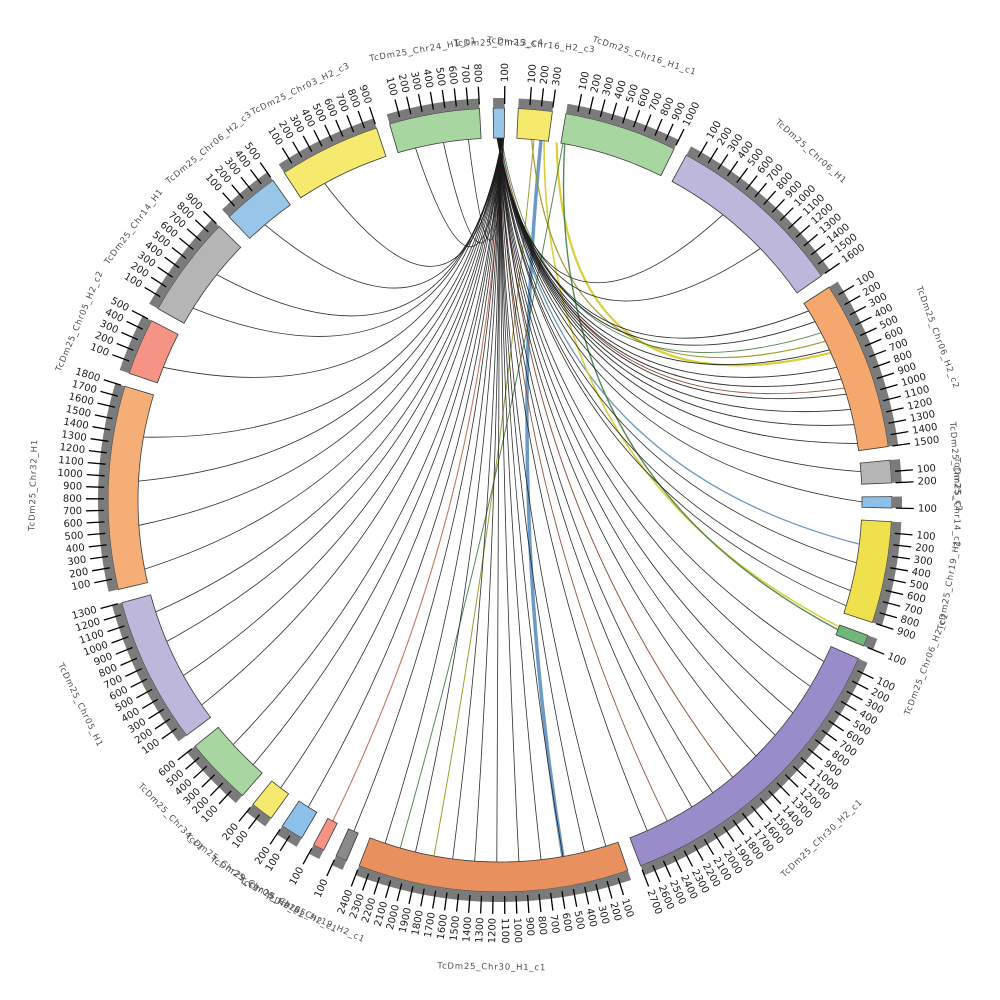 The width and height of the screenshot is (1000, 1000). What do you see at coordinates (744, 756) in the screenshot?
I see `chromosome-segment-TcDm25_Chr30_H2_c1` at bounding box center [744, 756].